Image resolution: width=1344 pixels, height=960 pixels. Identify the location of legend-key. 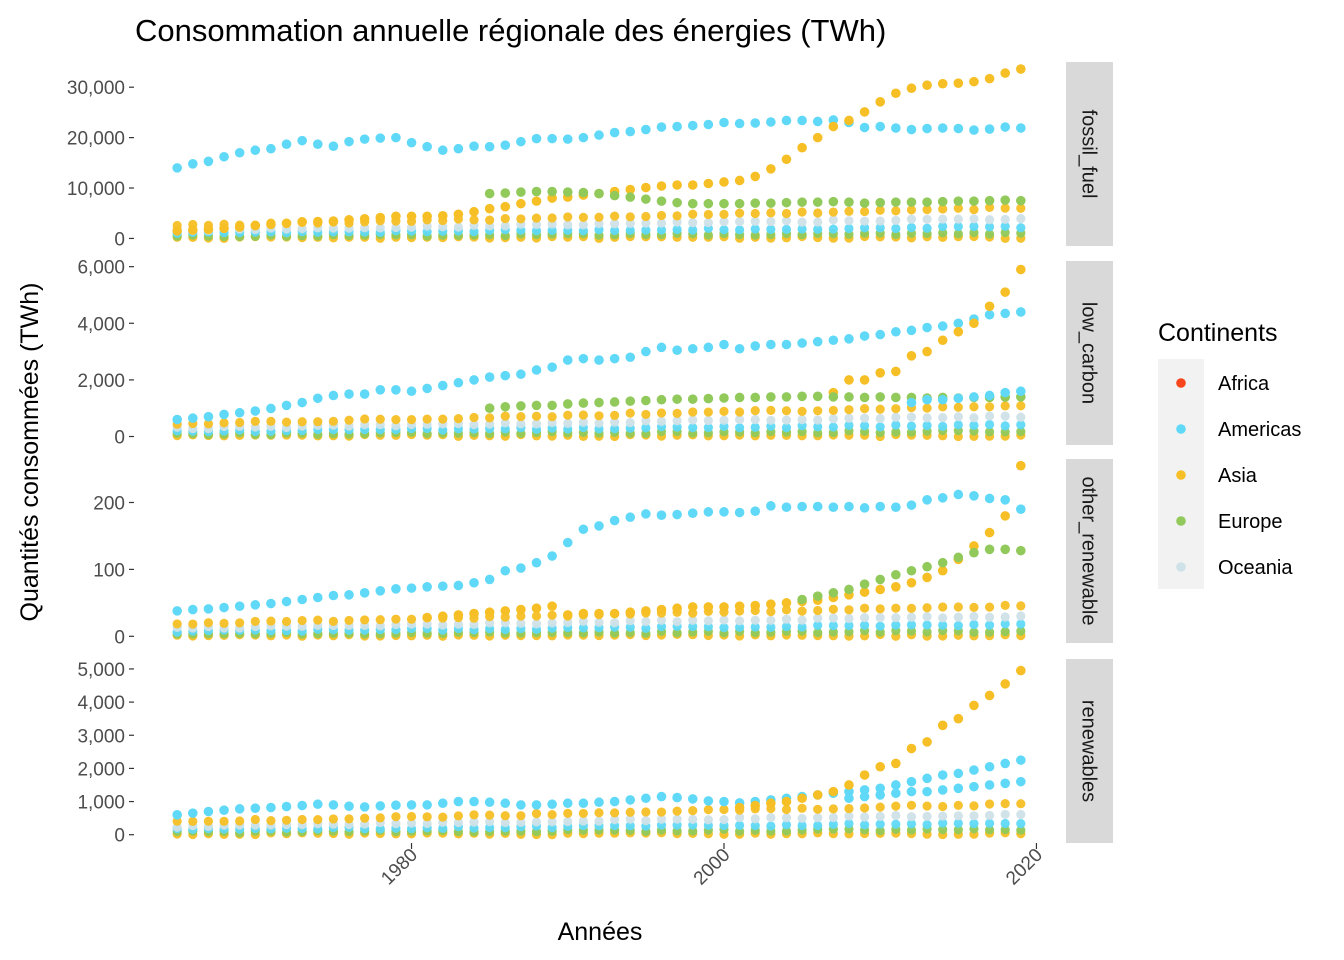
(1181, 383).